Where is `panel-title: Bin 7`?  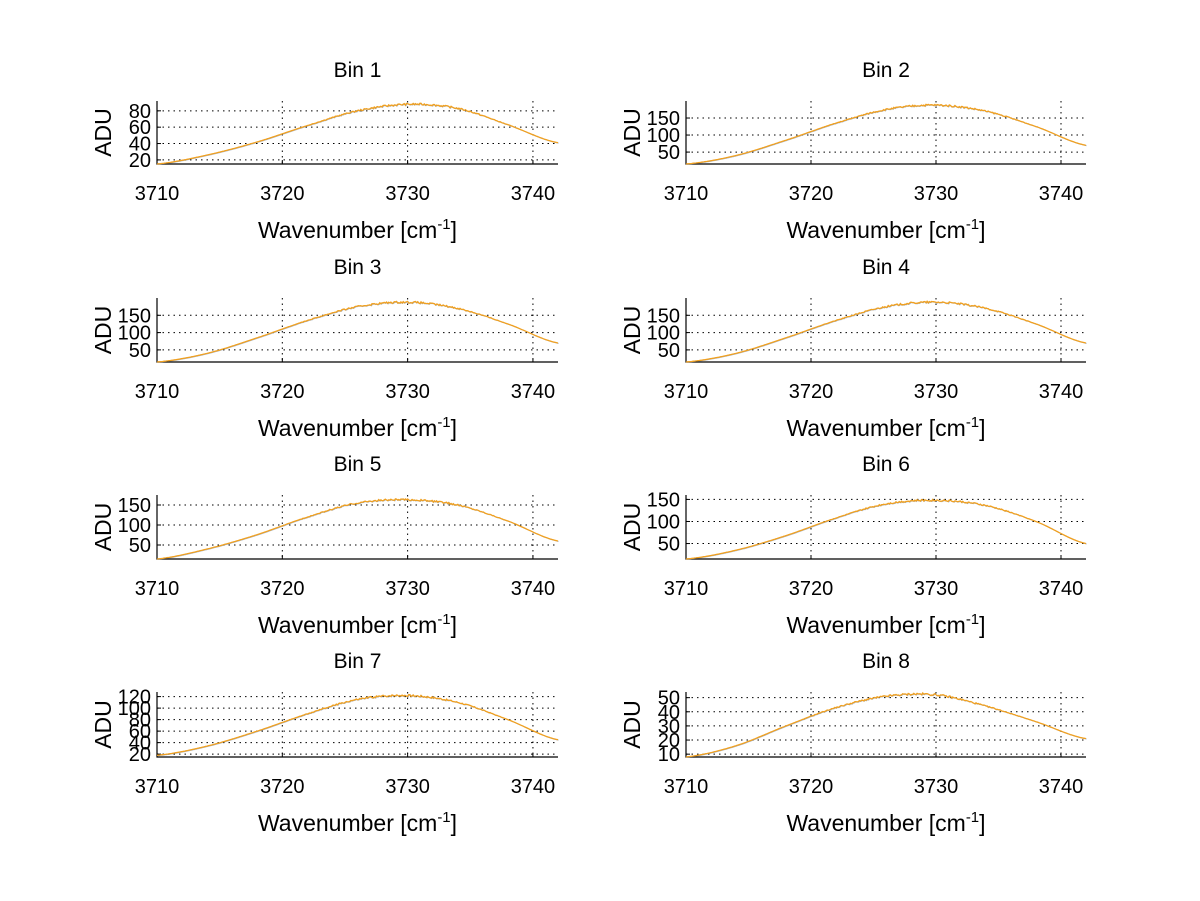 panel-title: Bin 7 is located at coordinates (358, 661).